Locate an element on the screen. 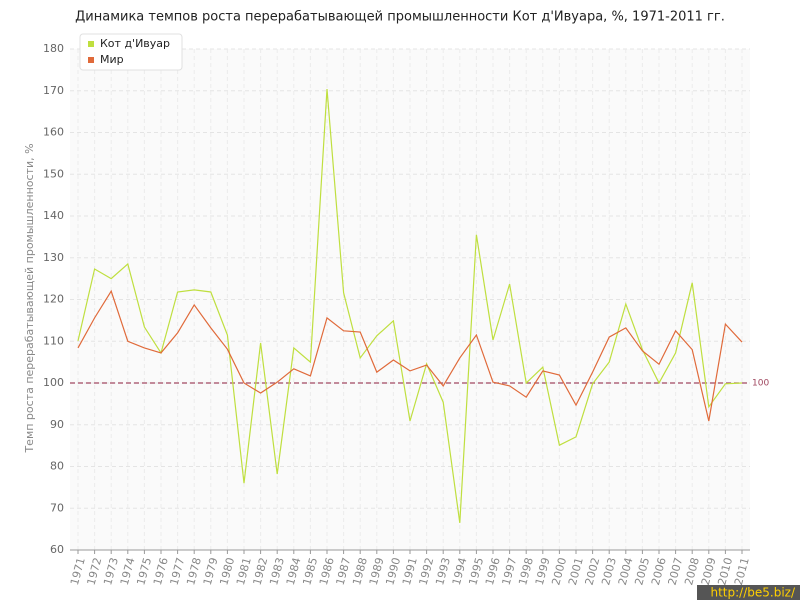 This screenshot has height=600, width=800. watermark-bg is located at coordinates (748, 592).